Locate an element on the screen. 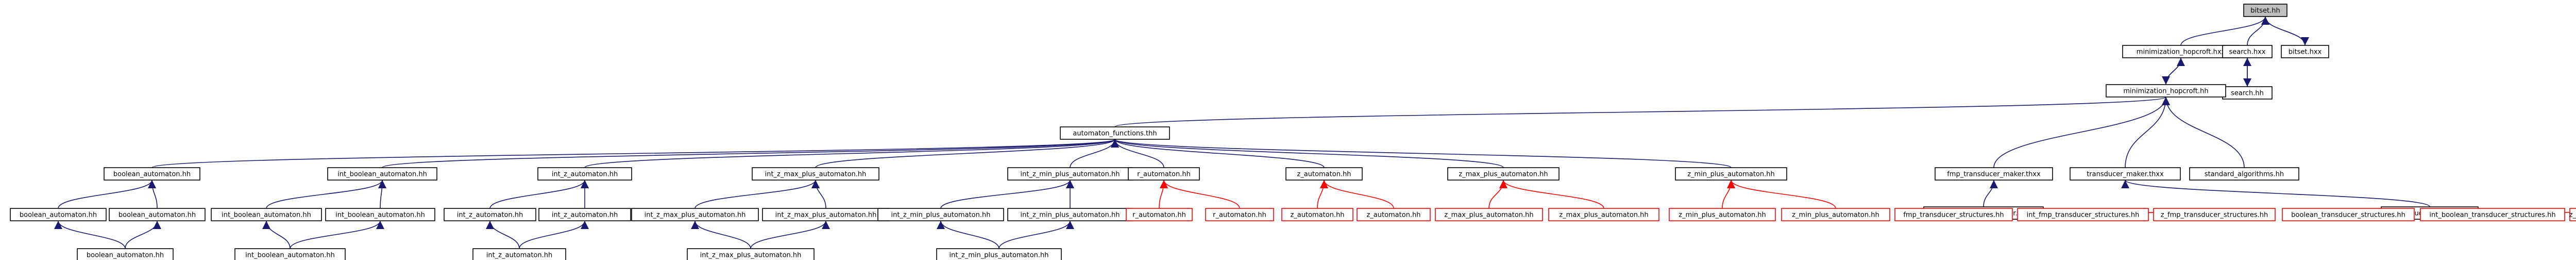  edge-int_z_max_plus_automaton_hh-to-automaton_functions_thh is located at coordinates (967, 154).